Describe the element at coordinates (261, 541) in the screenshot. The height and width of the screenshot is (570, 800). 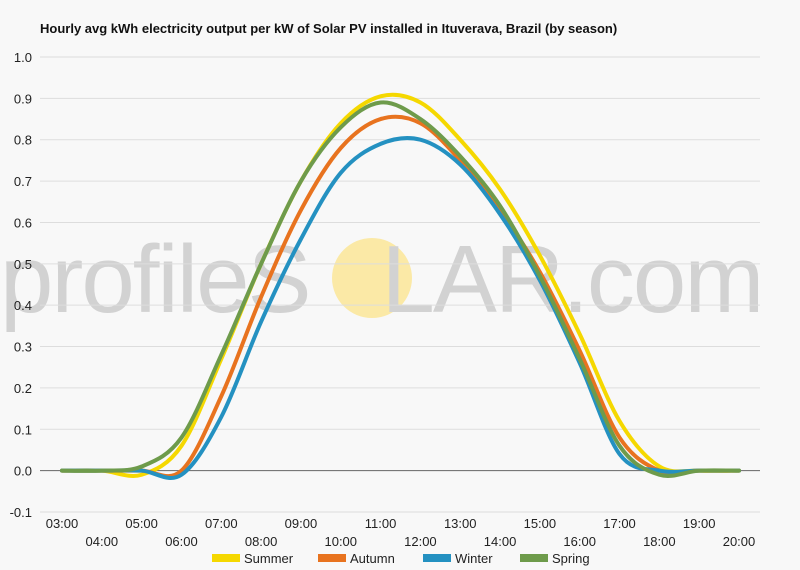
I see `x-tick-label: 08:00` at that location.